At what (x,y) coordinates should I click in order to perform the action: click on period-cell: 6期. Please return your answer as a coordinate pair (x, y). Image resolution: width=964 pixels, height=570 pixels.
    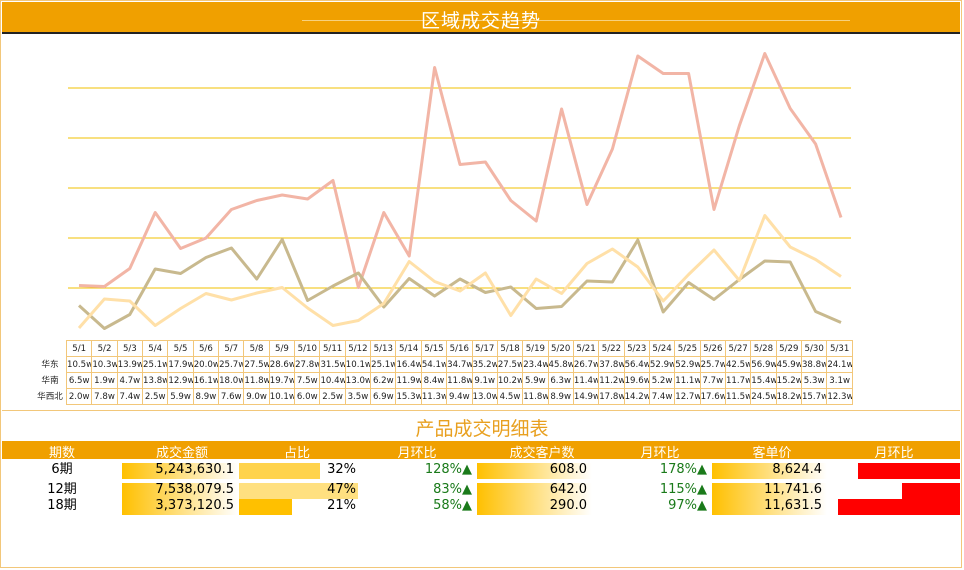
    Looking at the image, I should click on (62, 469).